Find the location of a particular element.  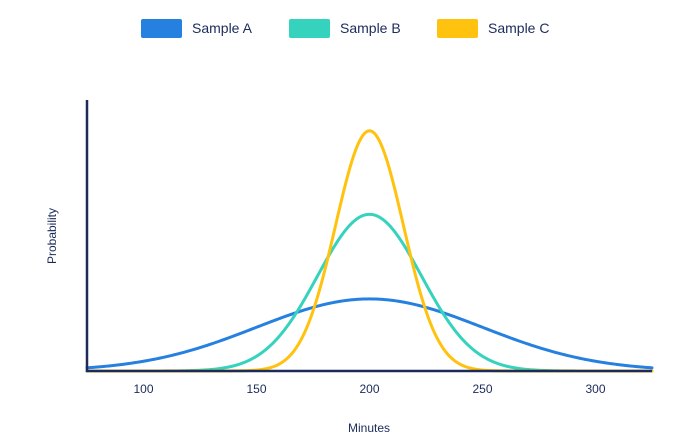

legend-label-sample-b: Sample B is located at coordinates (370, 28).